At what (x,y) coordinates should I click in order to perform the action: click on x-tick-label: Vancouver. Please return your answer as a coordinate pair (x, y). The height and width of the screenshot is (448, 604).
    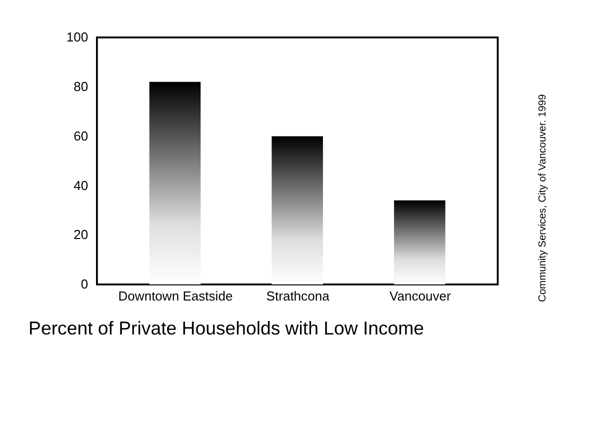
    Looking at the image, I should click on (420, 296).